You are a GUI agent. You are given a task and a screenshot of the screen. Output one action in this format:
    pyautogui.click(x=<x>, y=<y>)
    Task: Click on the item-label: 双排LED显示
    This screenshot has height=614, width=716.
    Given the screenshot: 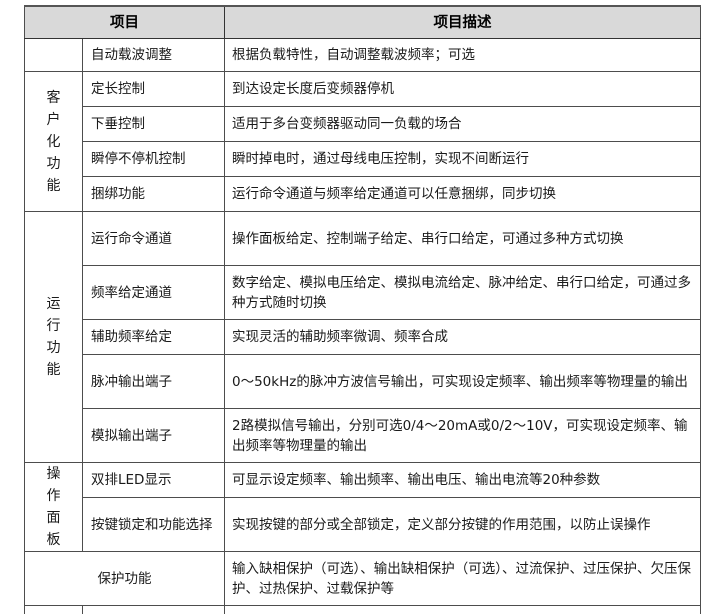 What is the action you would take?
    pyautogui.click(x=154, y=480)
    